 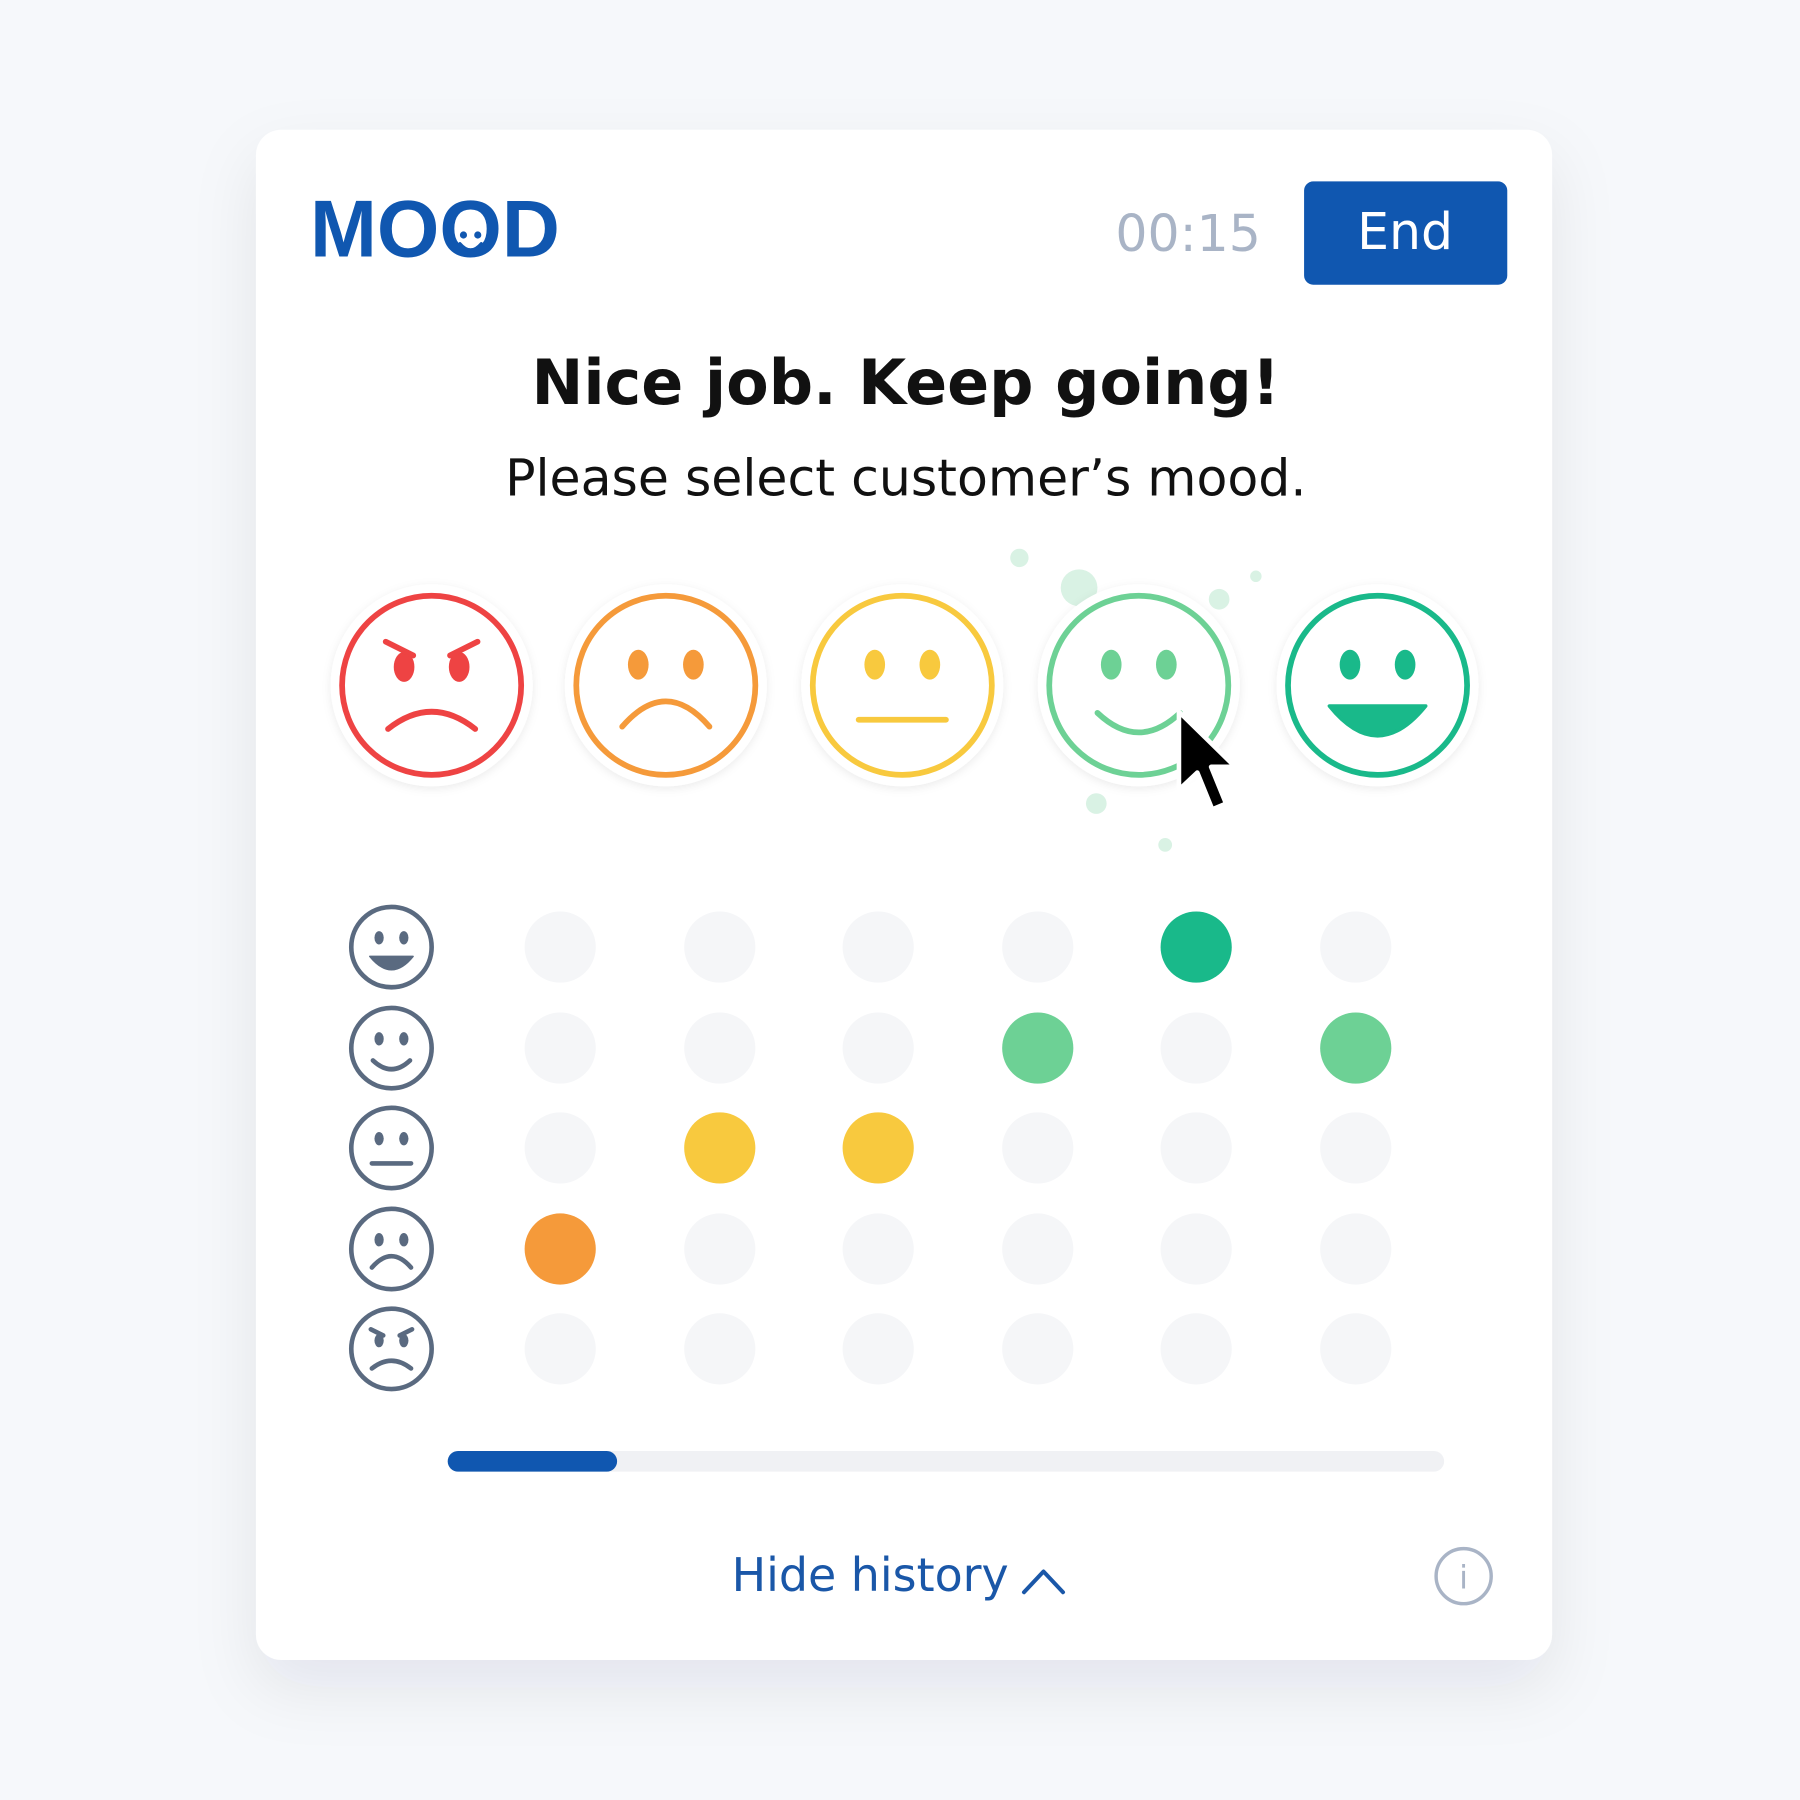 I want to click on subtitle: Please select customer’s mood., so click(x=905, y=478).